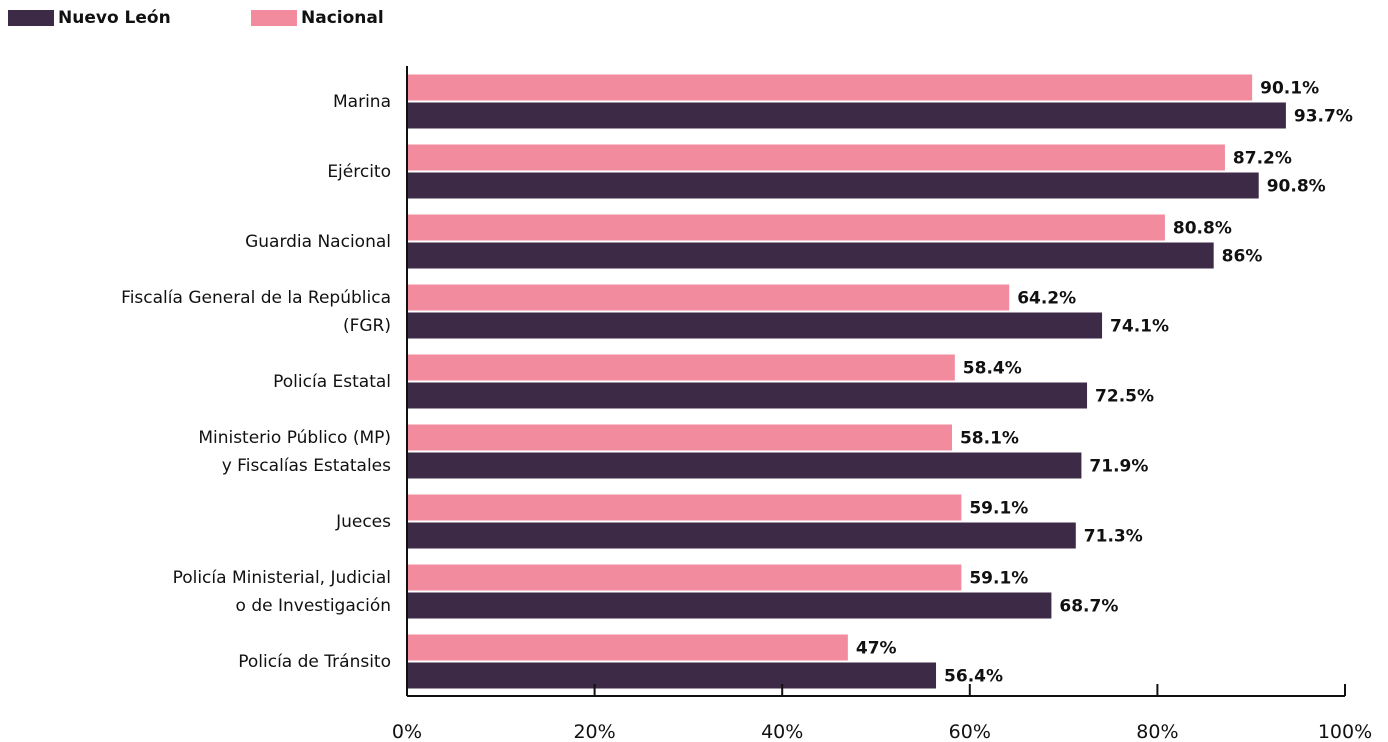 The image size is (1388, 742). I want to click on x-tick-label-80: 80%, so click(1157, 731).